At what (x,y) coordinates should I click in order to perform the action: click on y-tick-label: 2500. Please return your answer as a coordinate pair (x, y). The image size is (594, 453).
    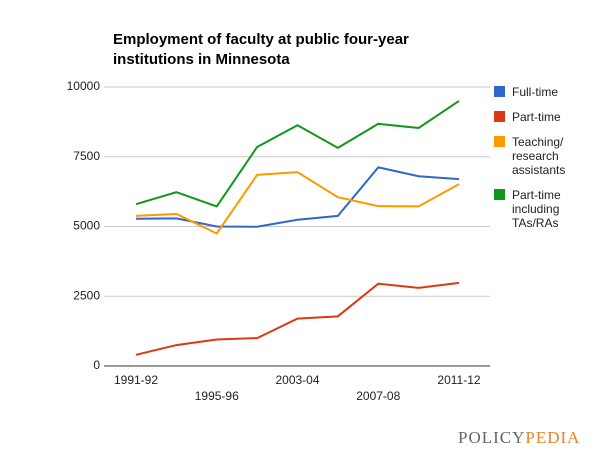
    Looking at the image, I should click on (86, 295).